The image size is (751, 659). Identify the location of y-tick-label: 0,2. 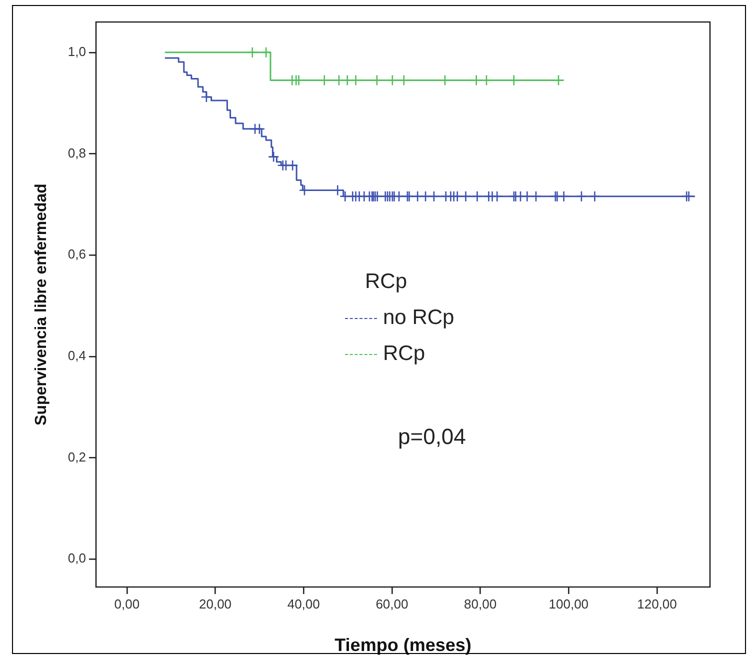
(77, 456).